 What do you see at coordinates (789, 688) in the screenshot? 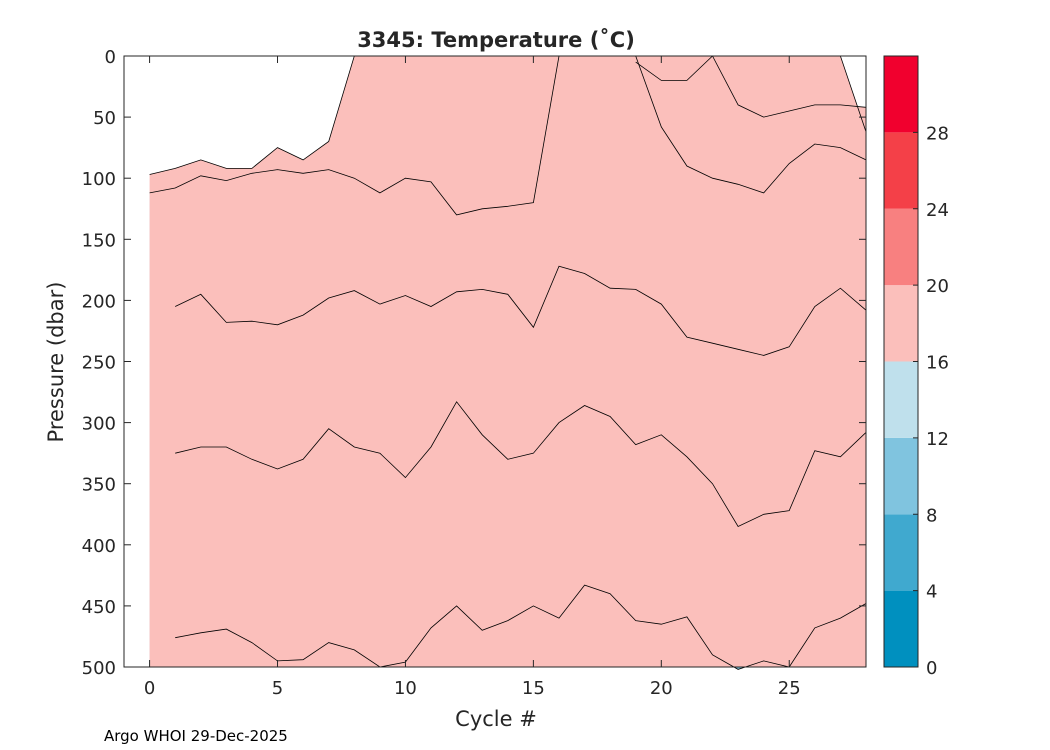
I see `x-tick-label: 25` at bounding box center [789, 688].